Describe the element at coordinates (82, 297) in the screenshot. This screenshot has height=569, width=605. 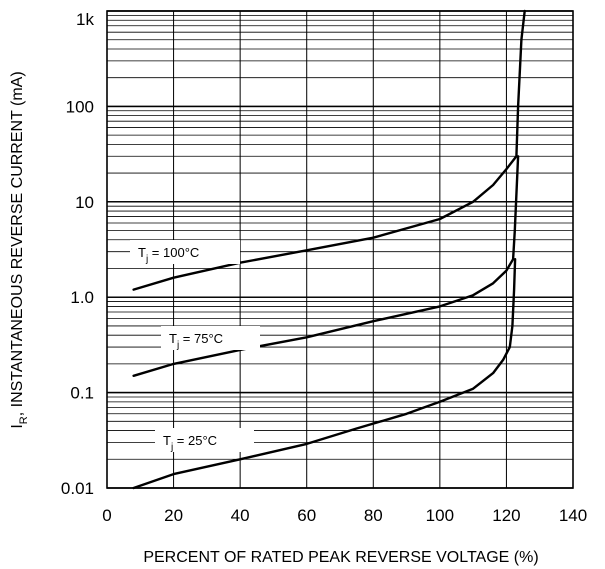
I see `y-tick-label: 1.0` at that location.